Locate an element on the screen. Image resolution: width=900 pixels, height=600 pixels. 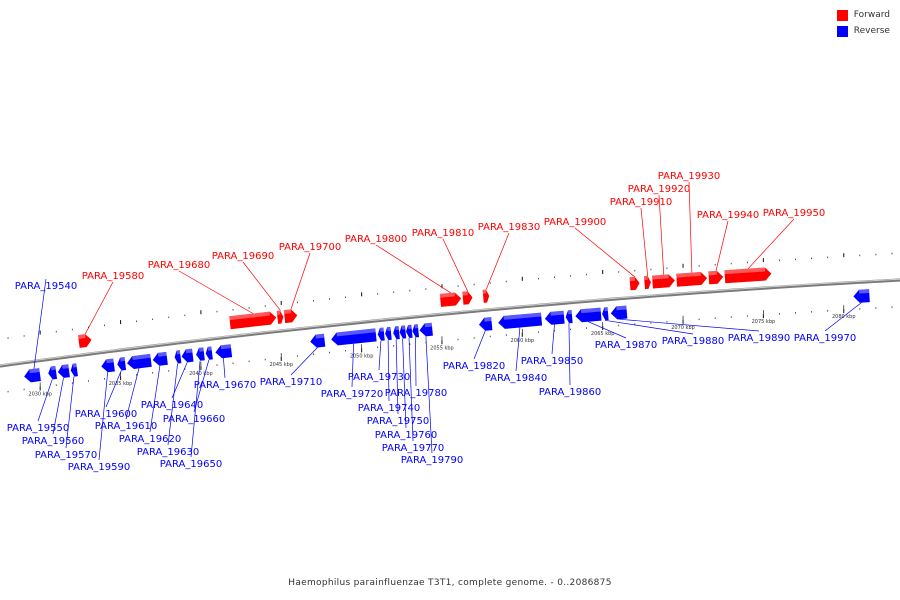
gene-label-para_19680: PARA_19680 is located at coordinates (179, 265).